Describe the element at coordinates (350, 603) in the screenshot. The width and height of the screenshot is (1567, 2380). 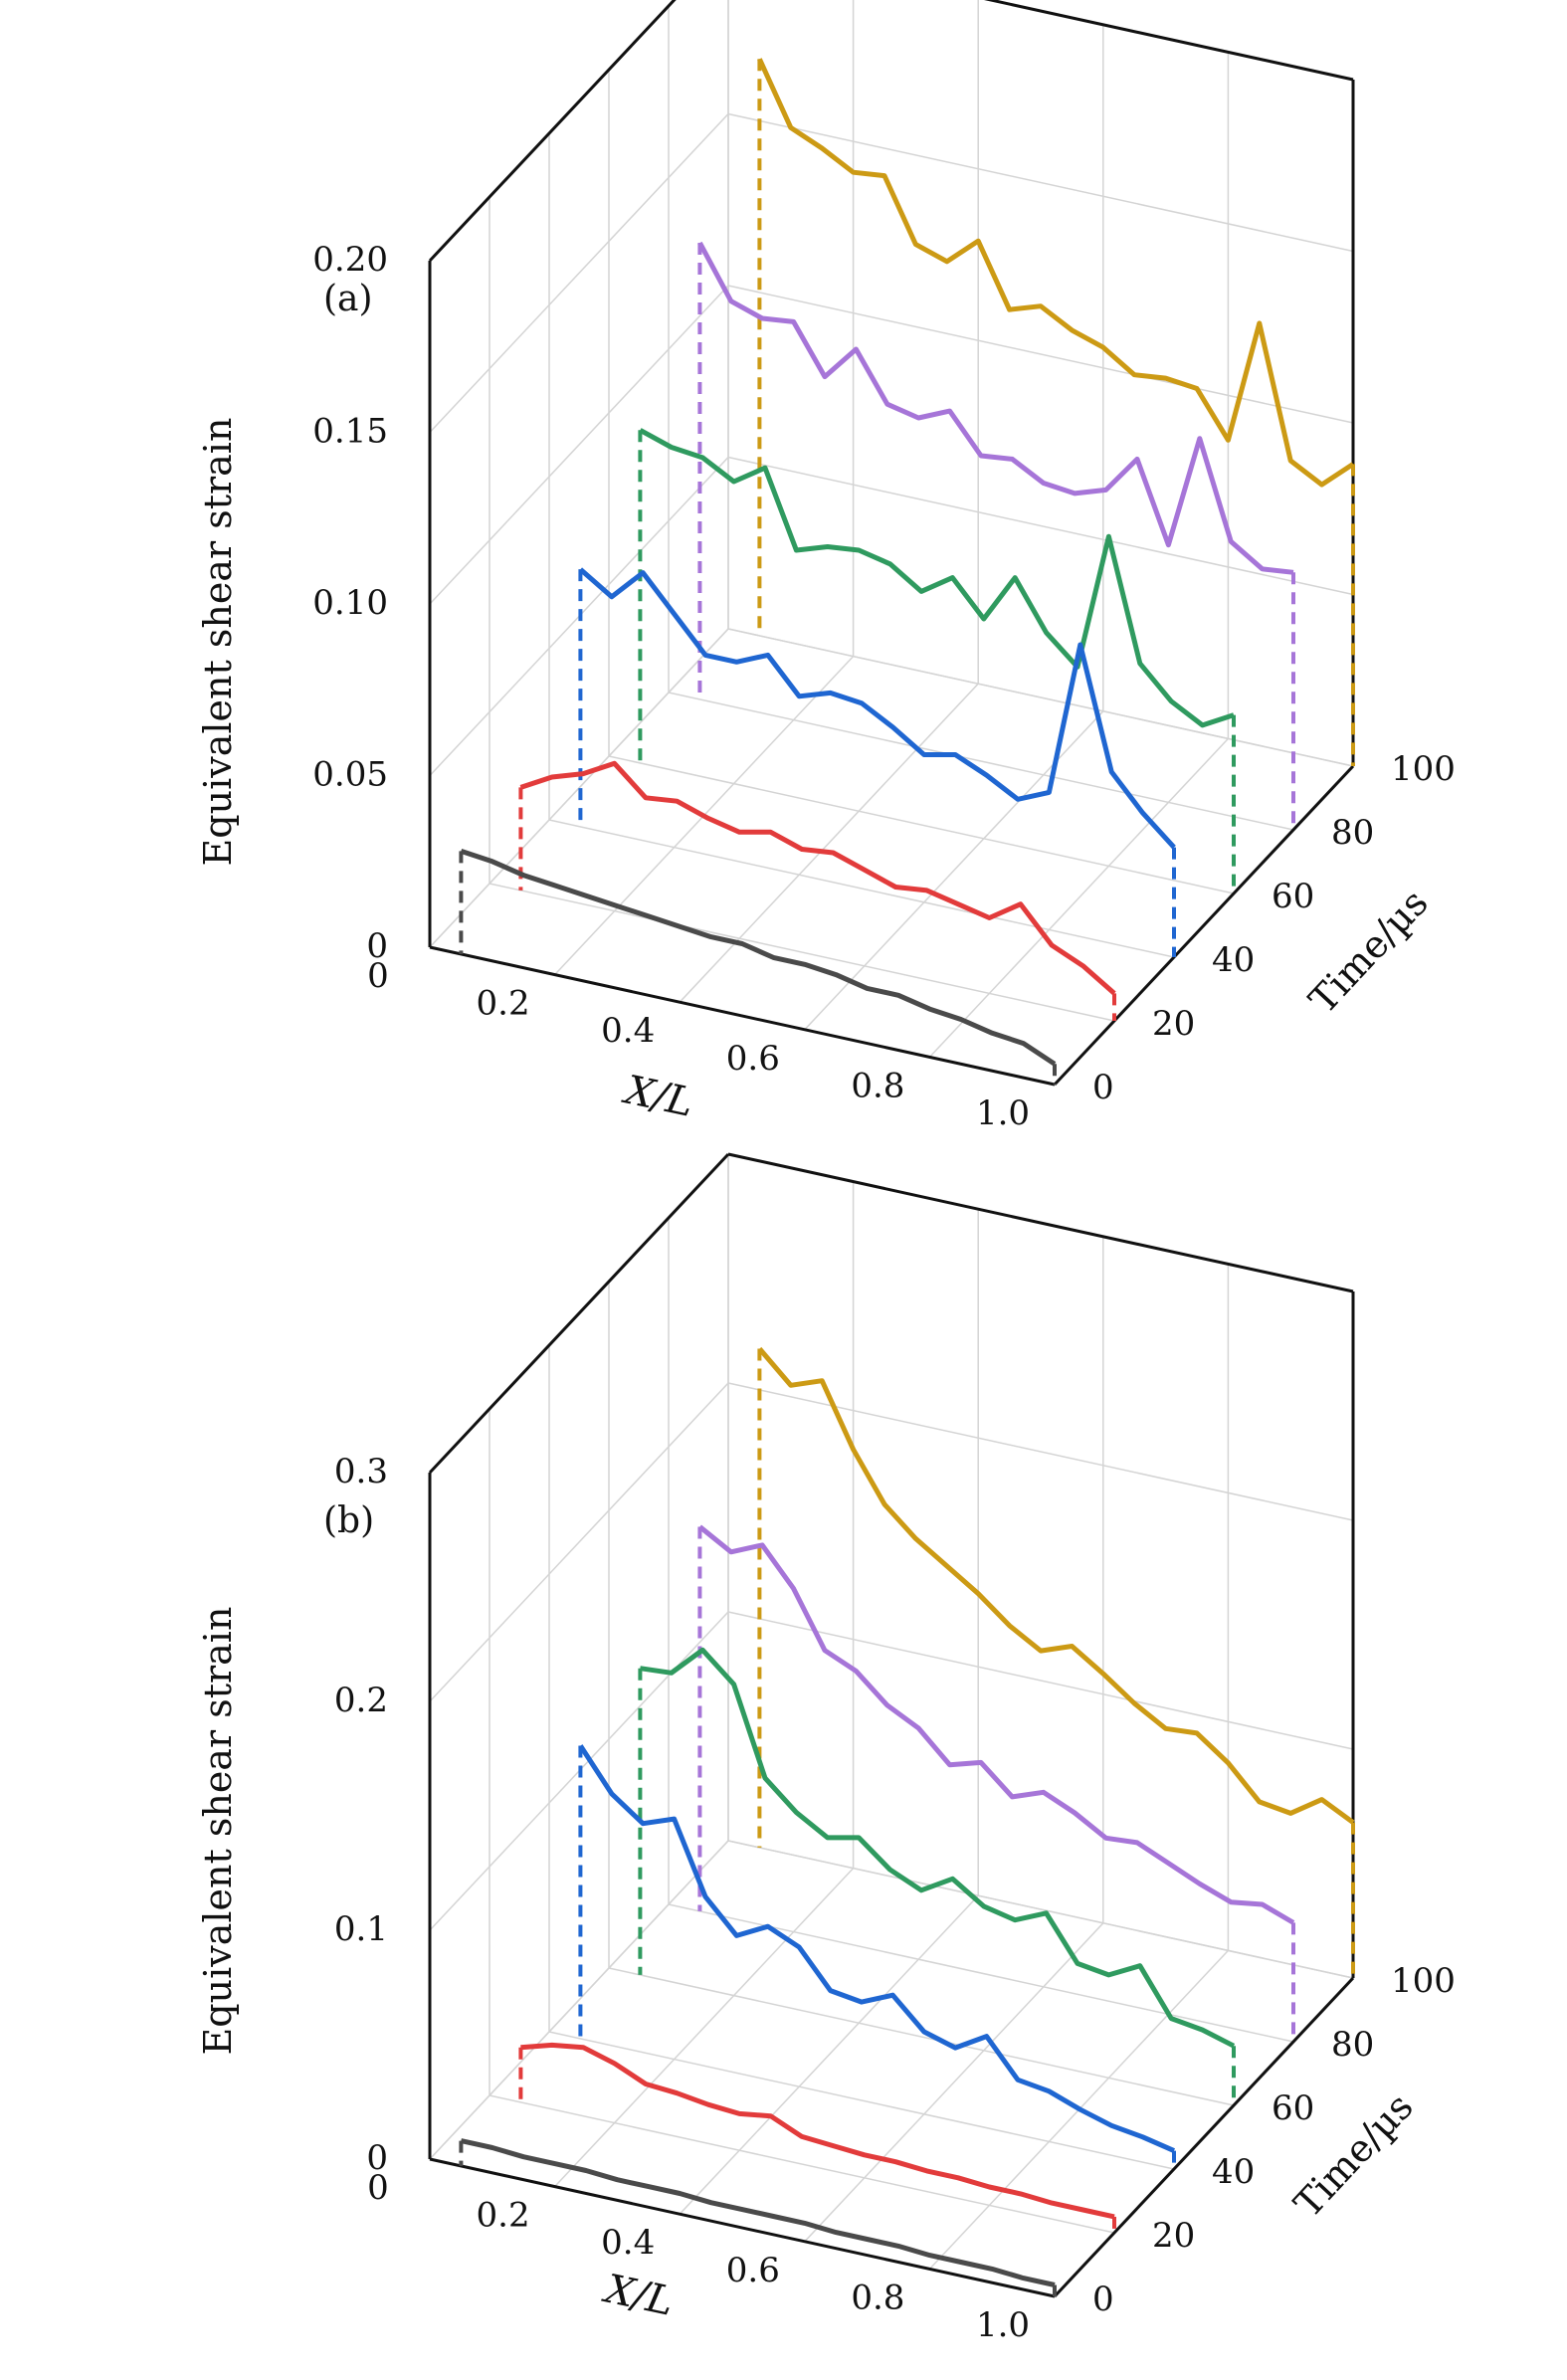
I see `z-tick-label: 0.10` at that location.